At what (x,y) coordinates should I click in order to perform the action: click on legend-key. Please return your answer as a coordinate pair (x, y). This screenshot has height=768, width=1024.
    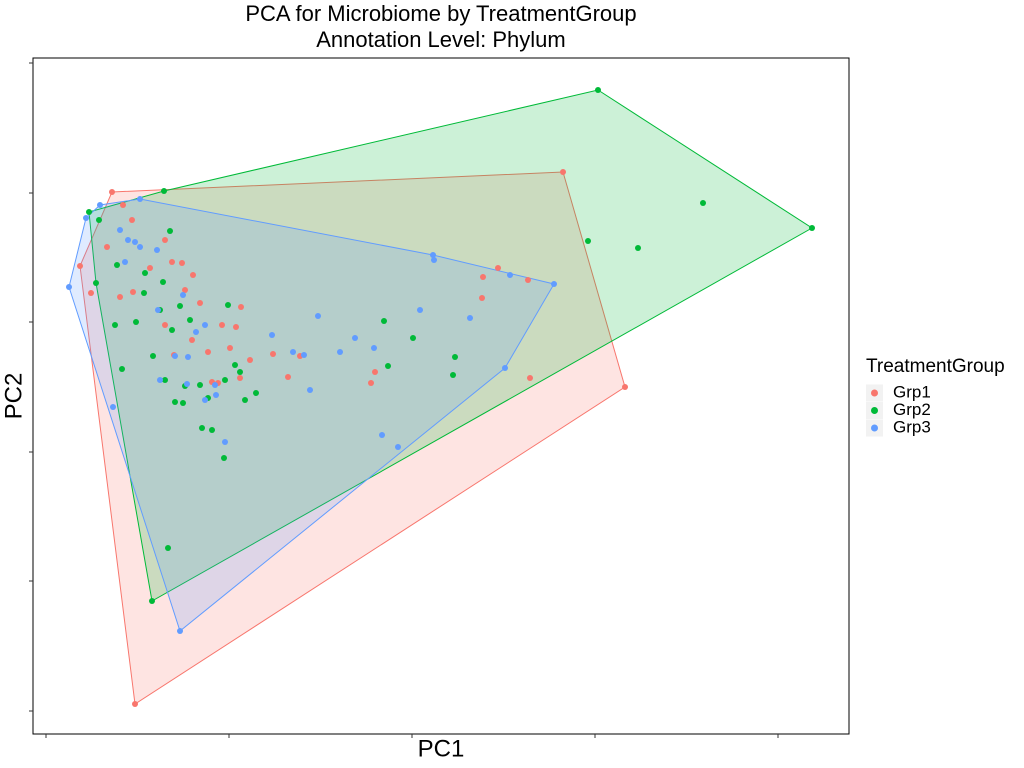
    Looking at the image, I should click on (874, 410).